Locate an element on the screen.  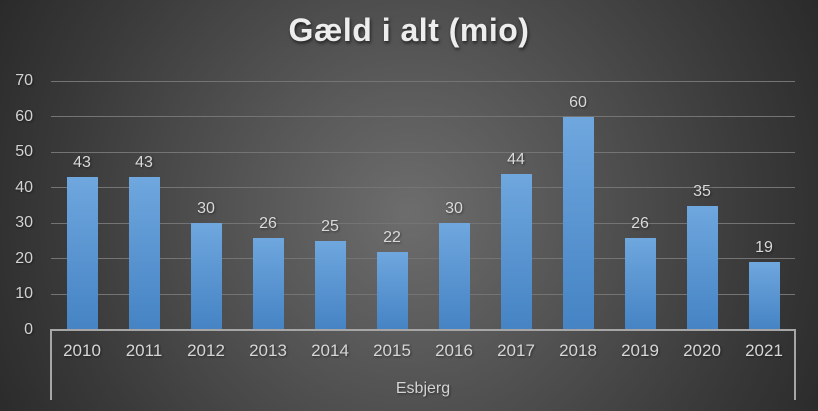
axis-group-label: Esbjerg is located at coordinates (423, 388).